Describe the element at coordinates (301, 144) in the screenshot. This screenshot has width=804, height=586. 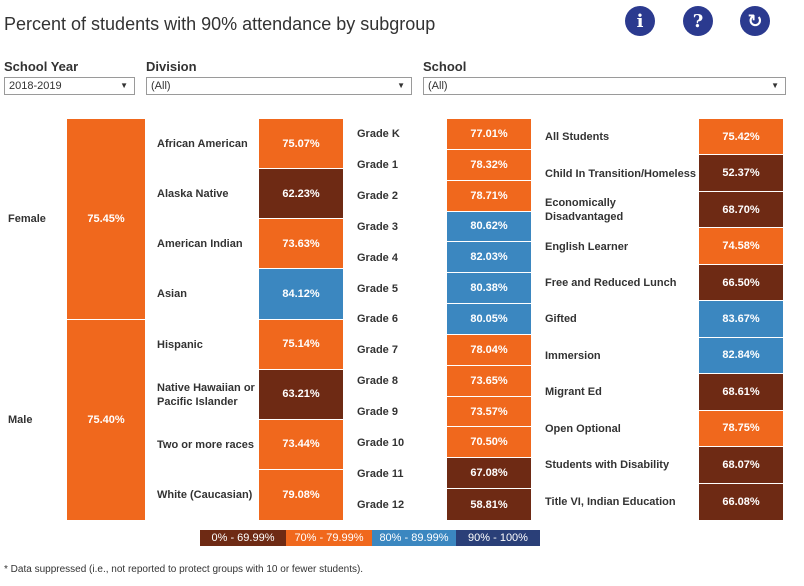
I see `bar-1-0: 75.07%` at that location.